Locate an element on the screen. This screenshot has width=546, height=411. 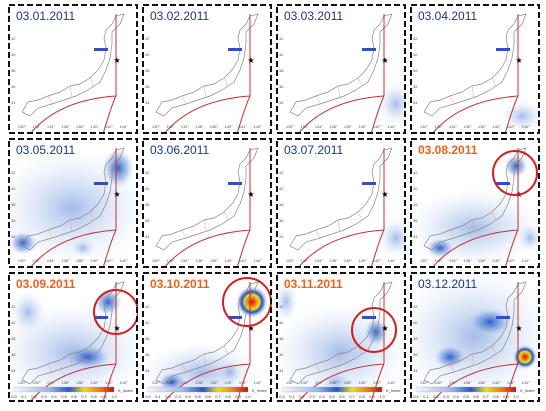
panel-date: 03.10.2011 is located at coordinates (180, 284).